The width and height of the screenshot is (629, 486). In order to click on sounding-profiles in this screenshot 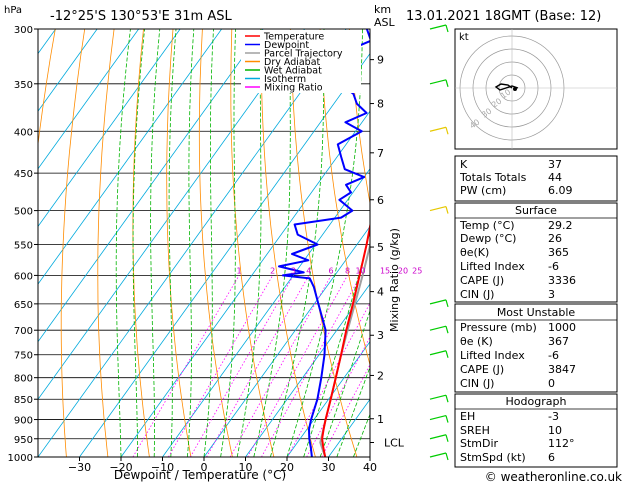, I will do `click(324, 243)`.